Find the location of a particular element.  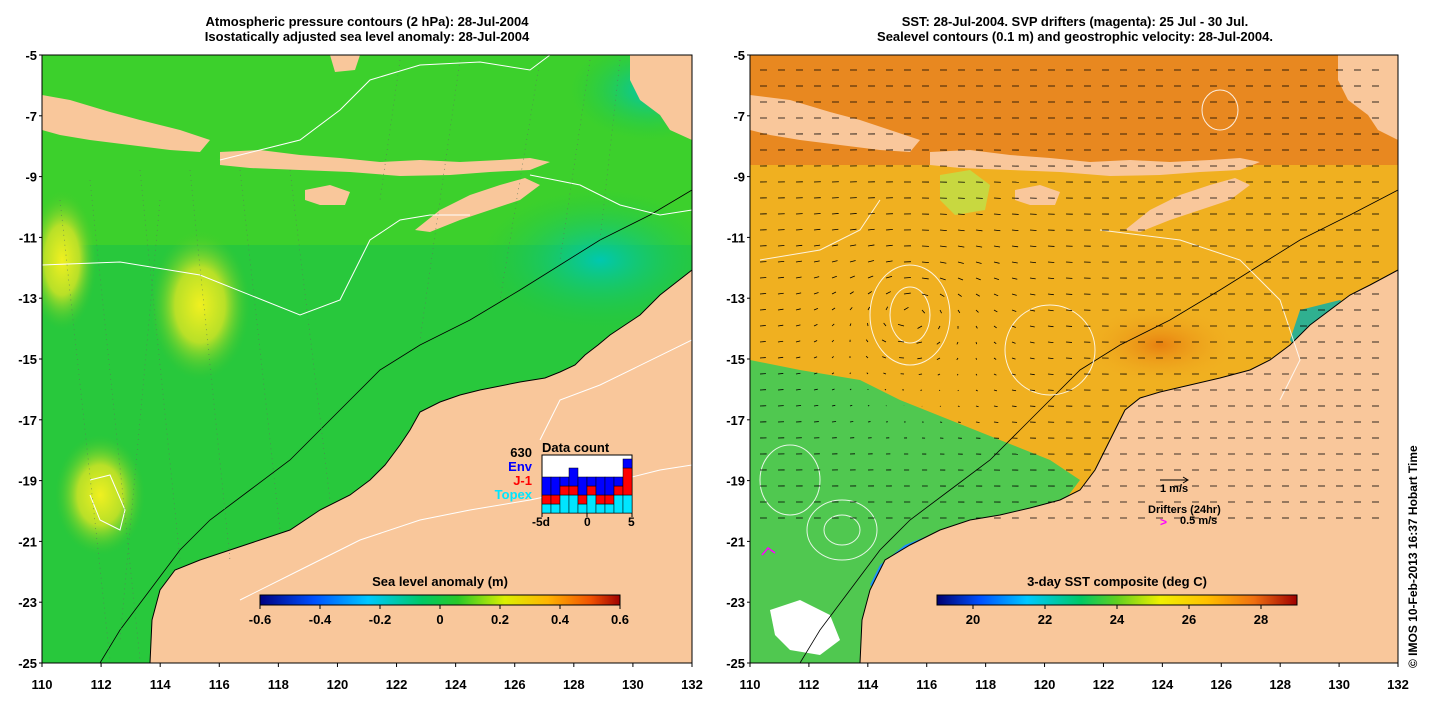

data-count-bar-env is located at coordinates (564, 481).